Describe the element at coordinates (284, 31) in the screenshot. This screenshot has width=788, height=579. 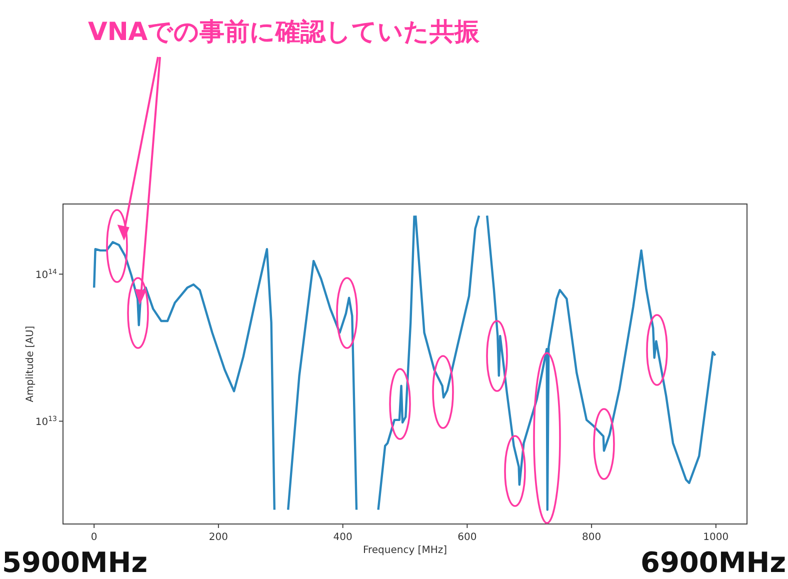
I see `chart-title: VNAでの事前に確認していた共振` at that location.